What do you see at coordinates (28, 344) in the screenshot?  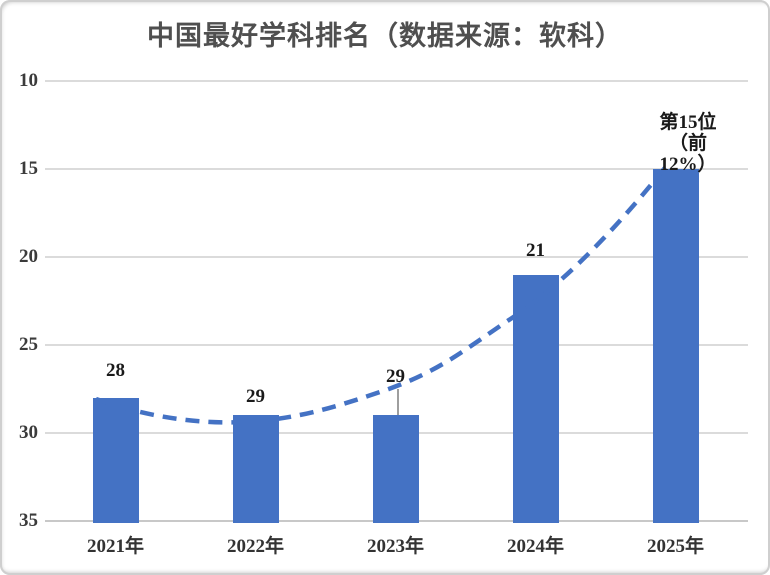 I see `y-axis-tick-label: 25` at bounding box center [28, 344].